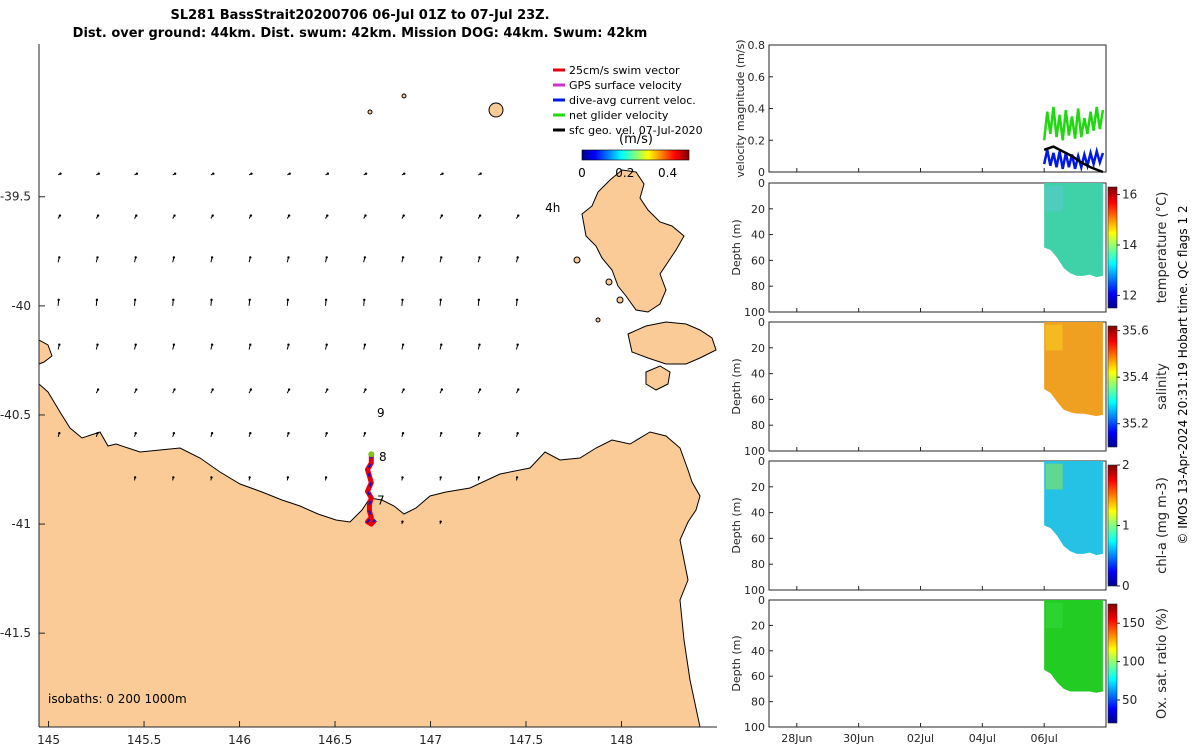 This screenshot has height=750, width=1200. What do you see at coordinates (552, 208) in the screenshot?
I see `map-annotation: 4h` at bounding box center [552, 208].